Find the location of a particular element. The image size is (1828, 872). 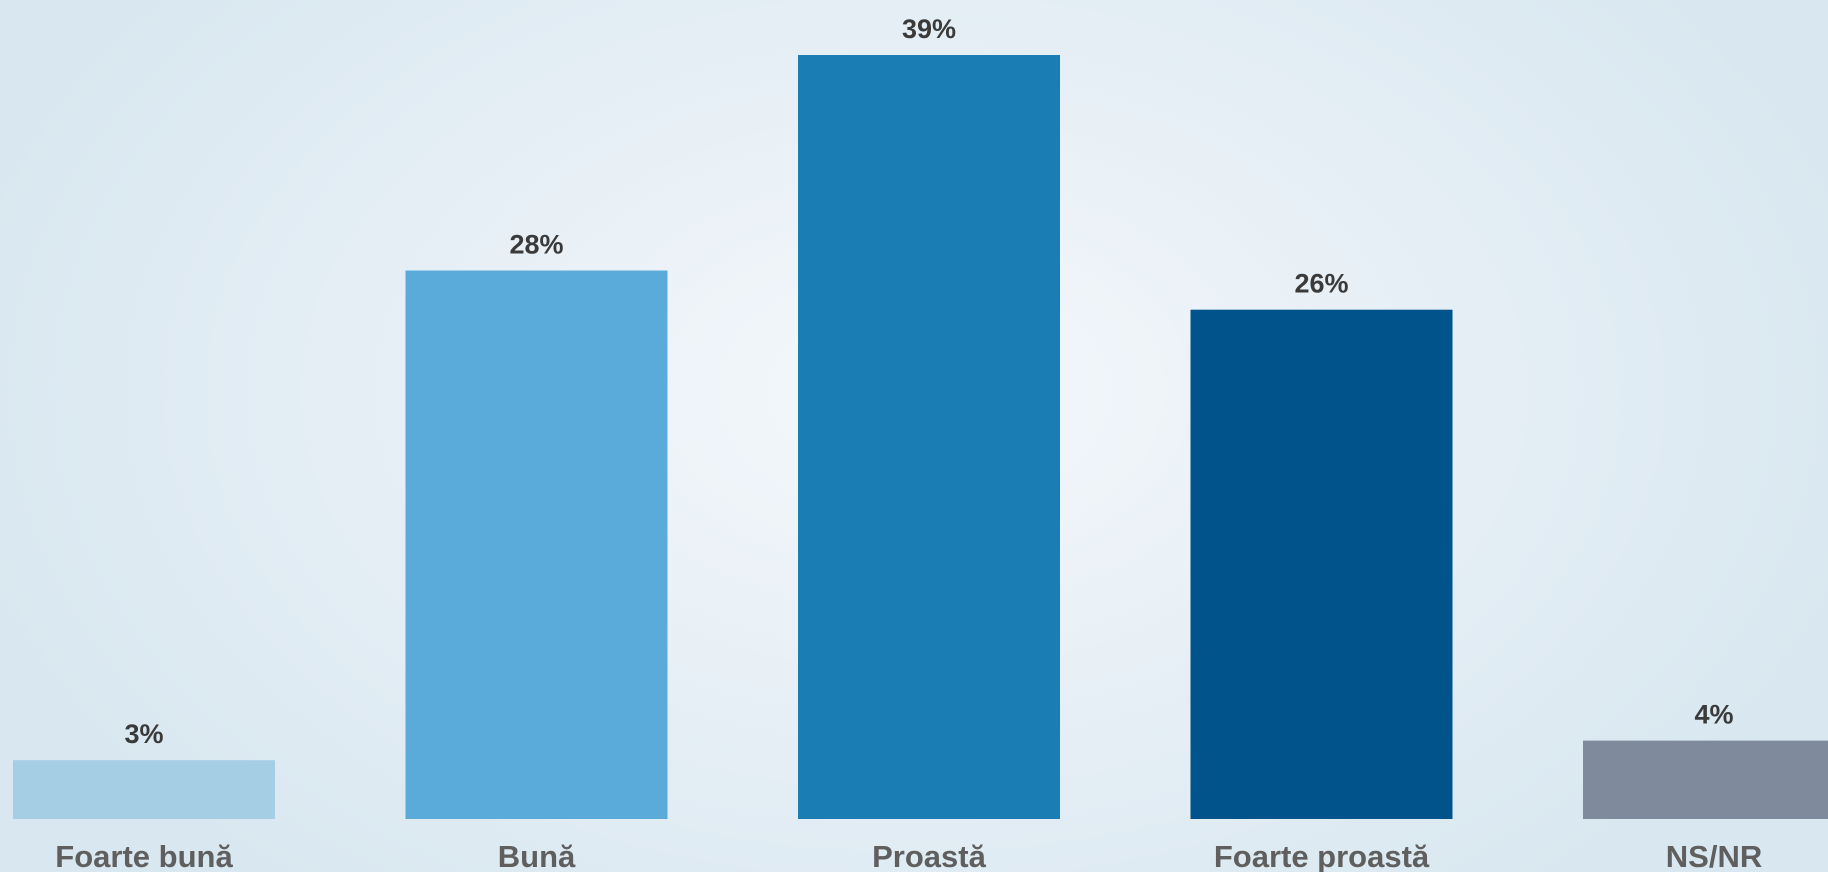

value-label-0: 3% is located at coordinates (143, 734).